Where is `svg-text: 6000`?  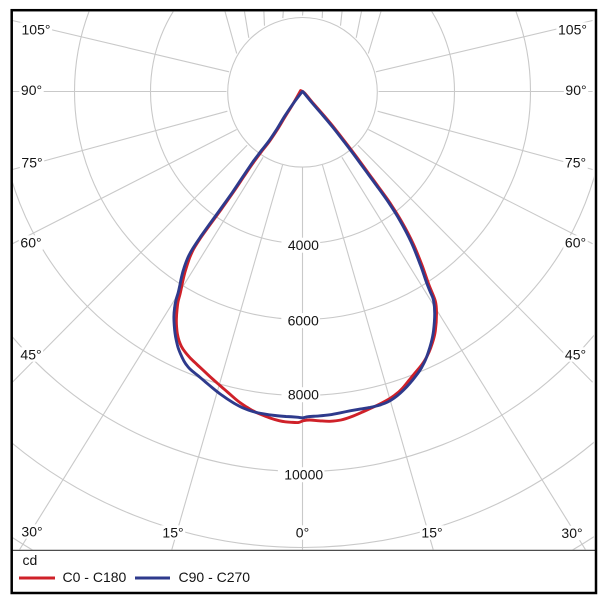 svg-text: 6000 is located at coordinates (303, 321).